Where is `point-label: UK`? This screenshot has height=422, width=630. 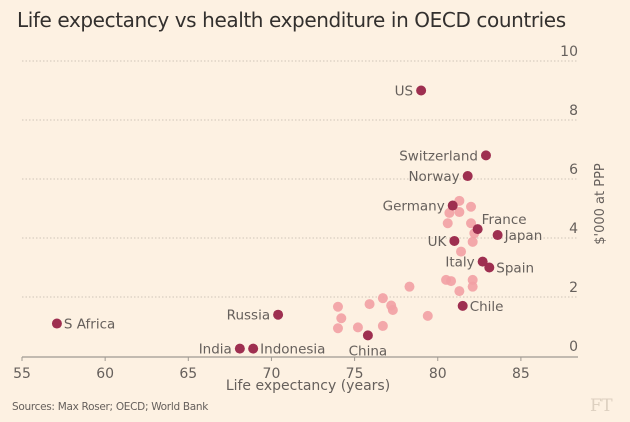
point-label: UK is located at coordinates (438, 242).